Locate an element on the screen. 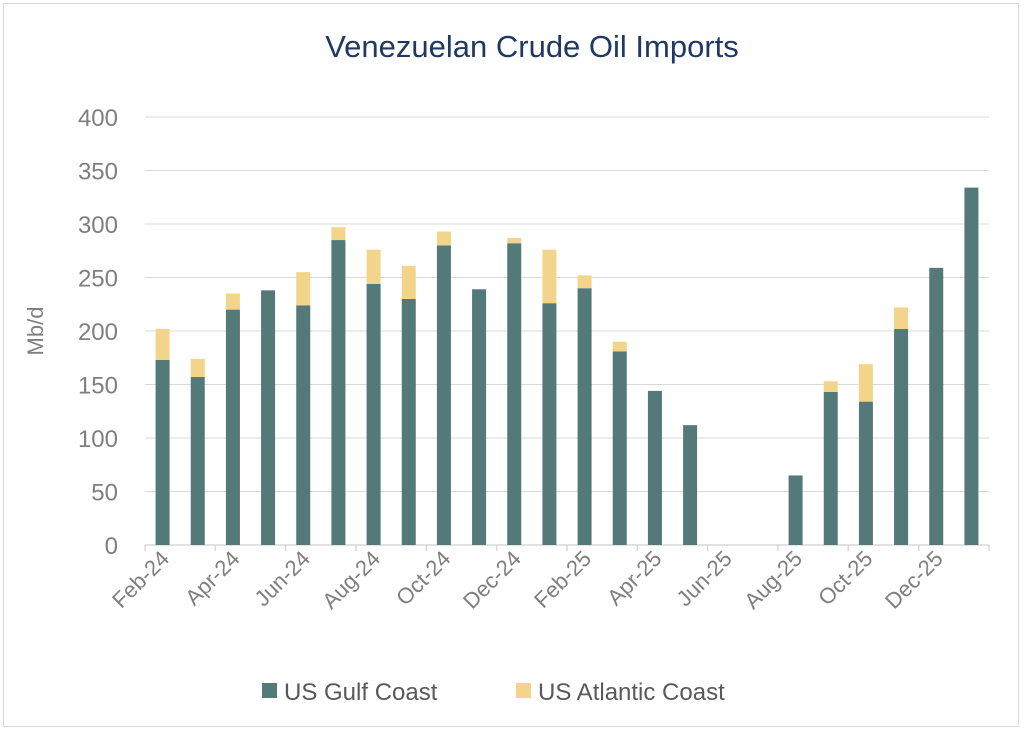 The width and height of the screenshot is (1024, 732). legend-swatch-us-gulf-coast is located at coordinates (269, 690).